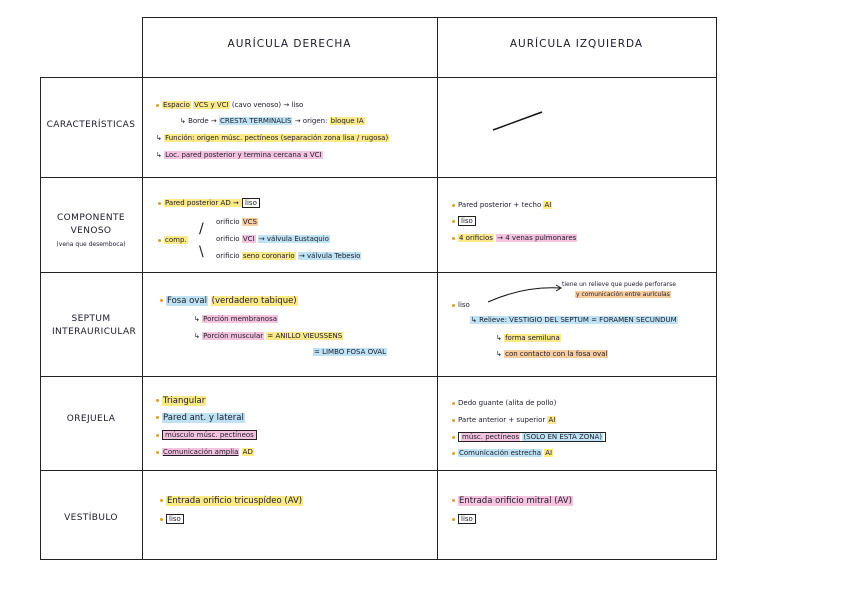 This screenshot has width=848, height=599. I want to click on note-text: Entrada orificio mitral (AV), so click(515, 501).